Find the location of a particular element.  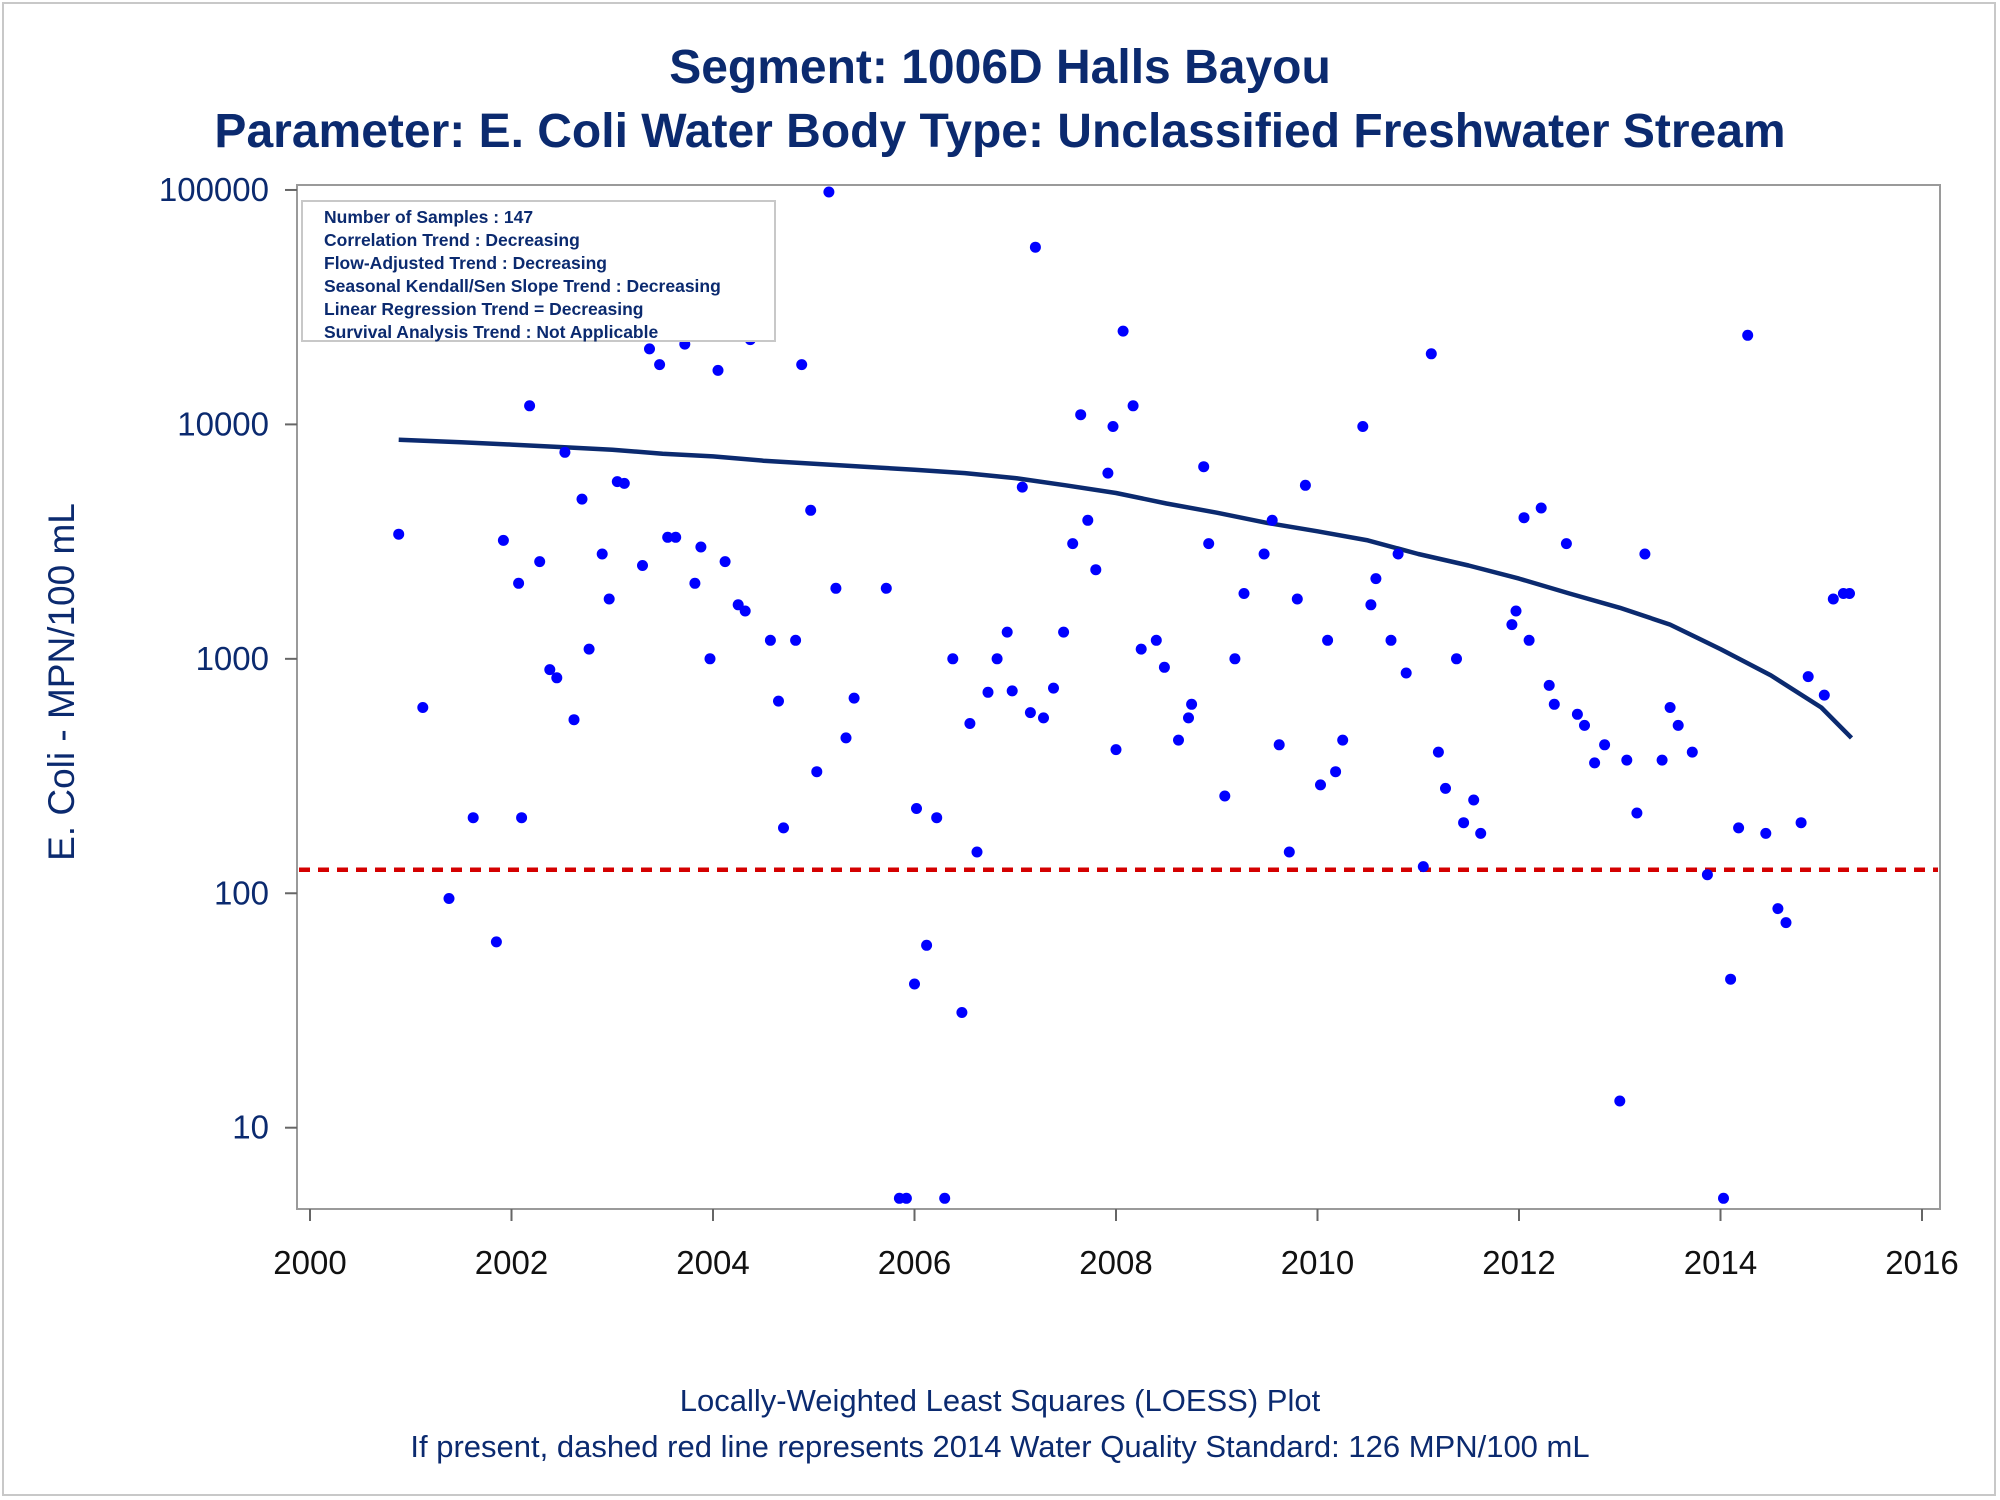

x-tick-label: 2002 is located at coordinates (511, 1262).